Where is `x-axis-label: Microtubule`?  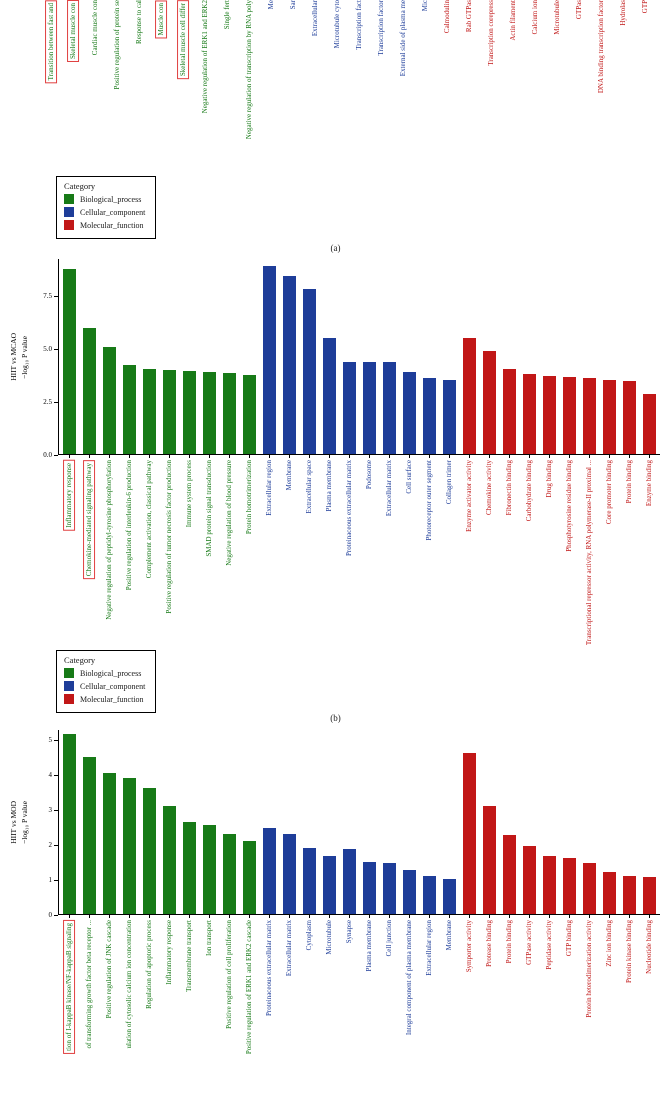 x-axis-label: Microtubule is located at coordinates (328, 937).